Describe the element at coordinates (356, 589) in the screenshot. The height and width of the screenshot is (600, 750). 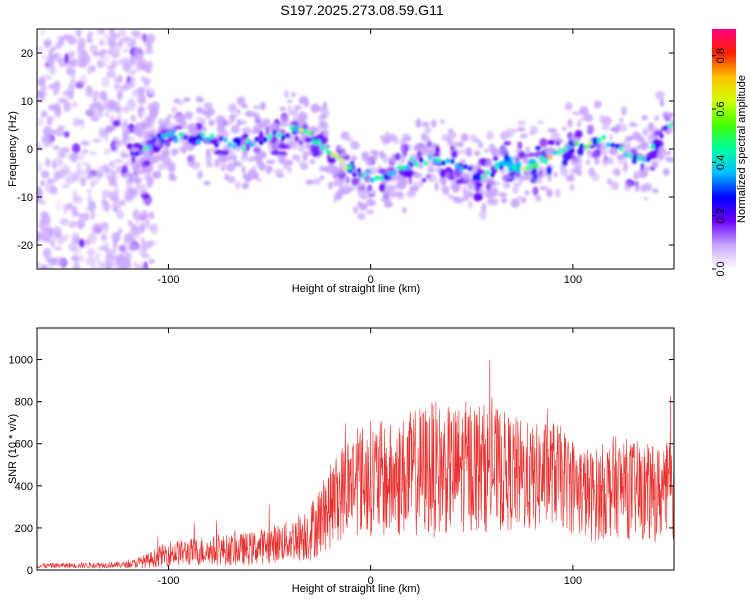
I see `snr-x-label: Height of straight line (km)` at that location.